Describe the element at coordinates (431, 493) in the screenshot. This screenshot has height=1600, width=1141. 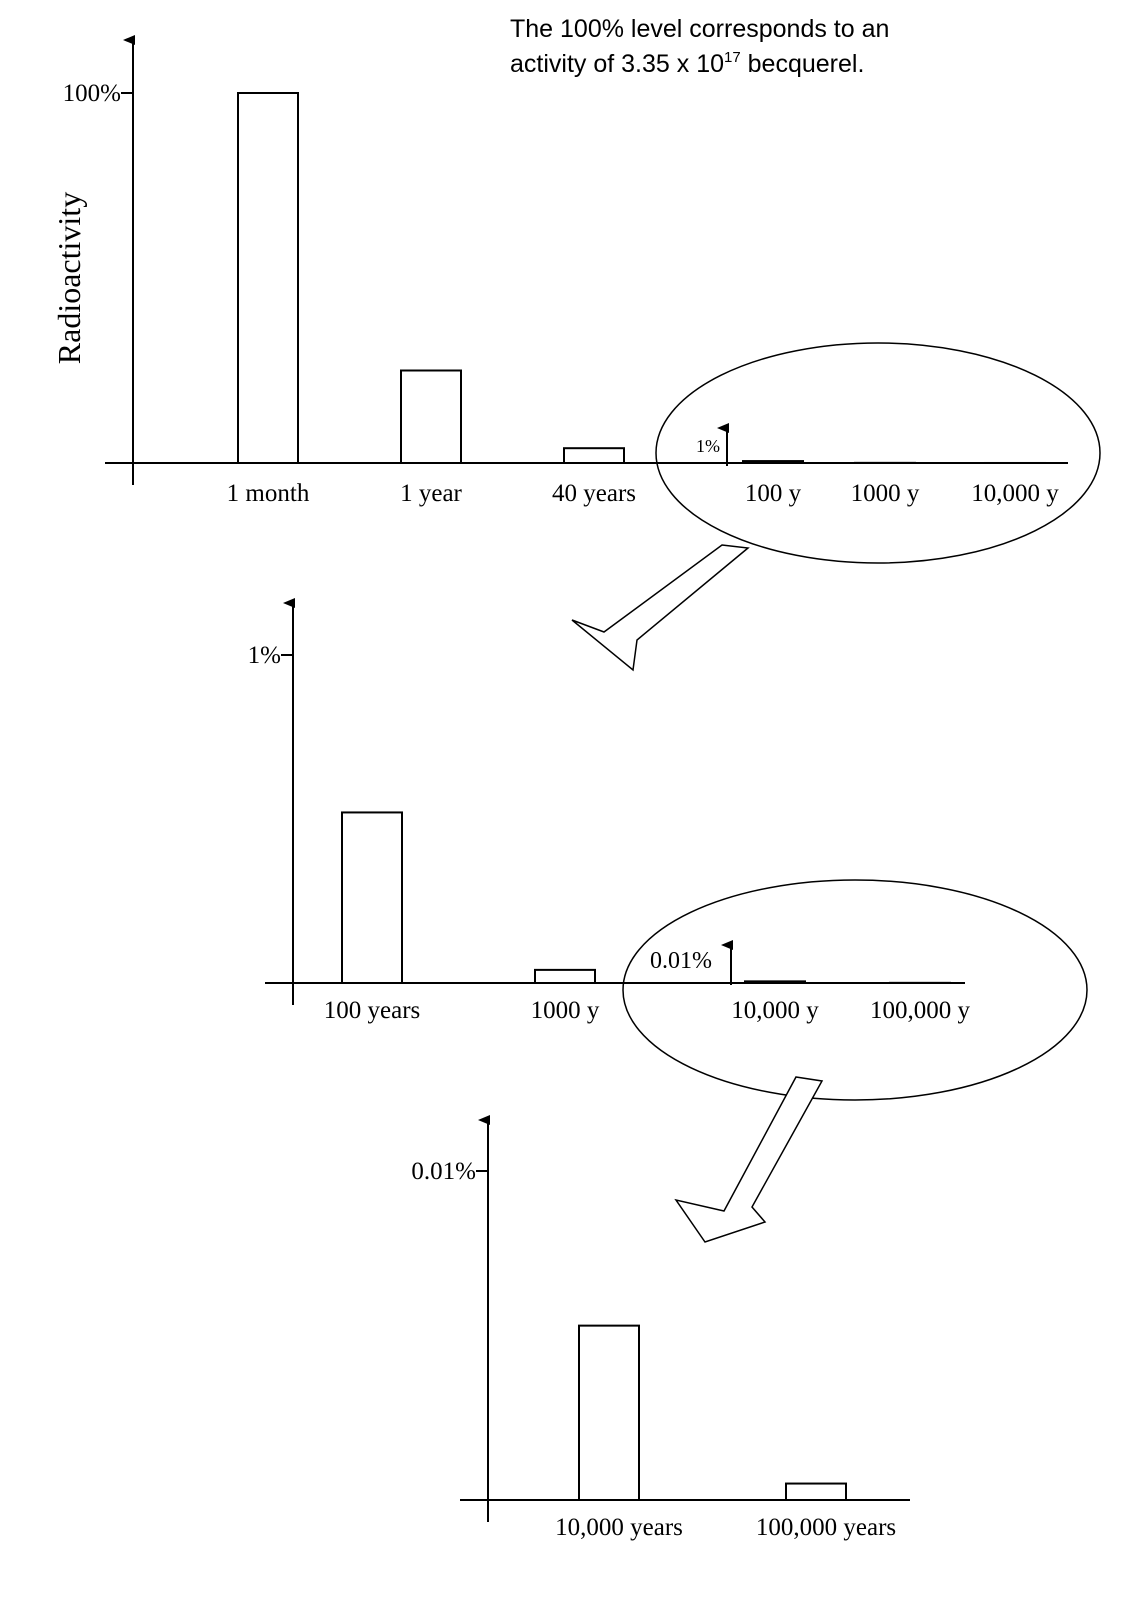
I see `x-tick-label: 1 year` at that location.